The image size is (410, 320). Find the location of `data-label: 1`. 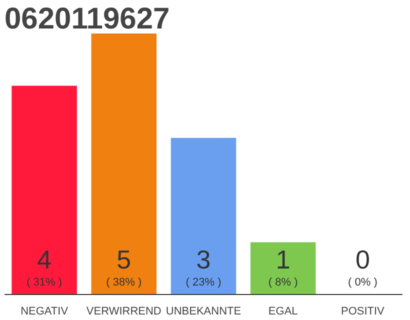

data-label: 1 is located at coordinates (283, 259).